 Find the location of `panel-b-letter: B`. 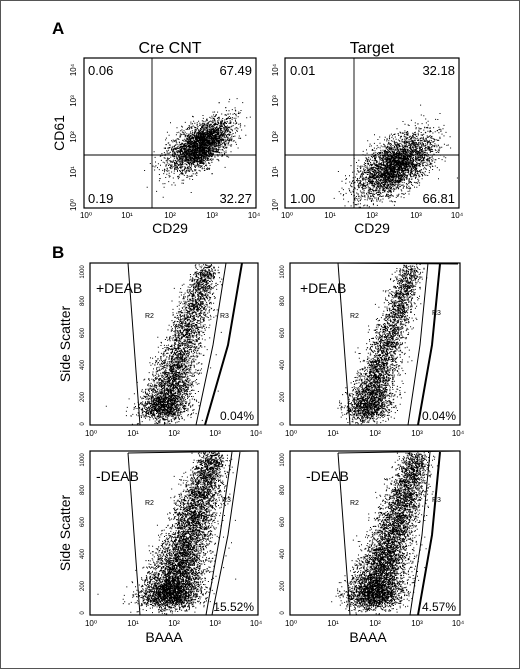

panel-b-letter: B is located at coordinates (58, 252).